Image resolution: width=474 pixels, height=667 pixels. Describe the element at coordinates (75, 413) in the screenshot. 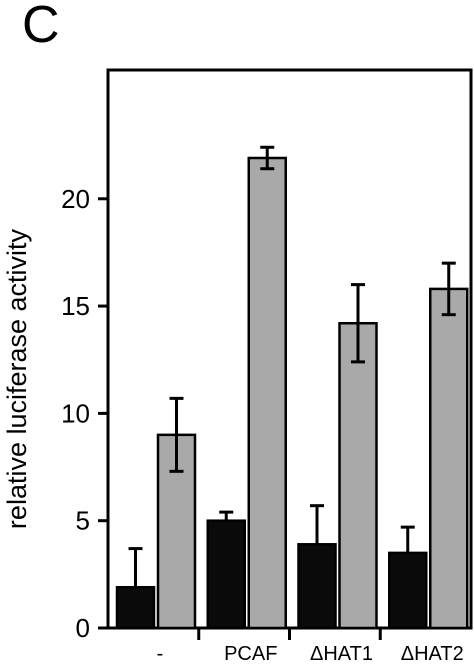

I see `y-tick-label-2: 10` at that location.